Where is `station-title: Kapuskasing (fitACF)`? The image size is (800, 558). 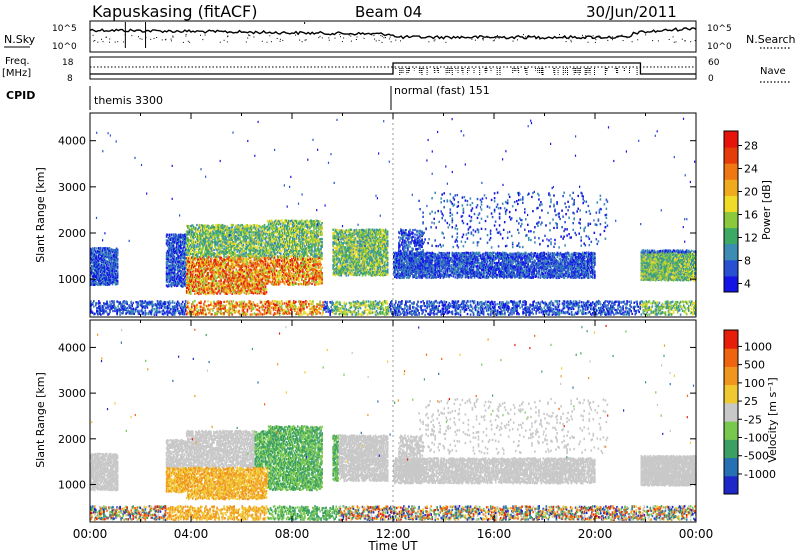
station-title: Kapuskasing (fitACF) is located at coordinates (174, 11).